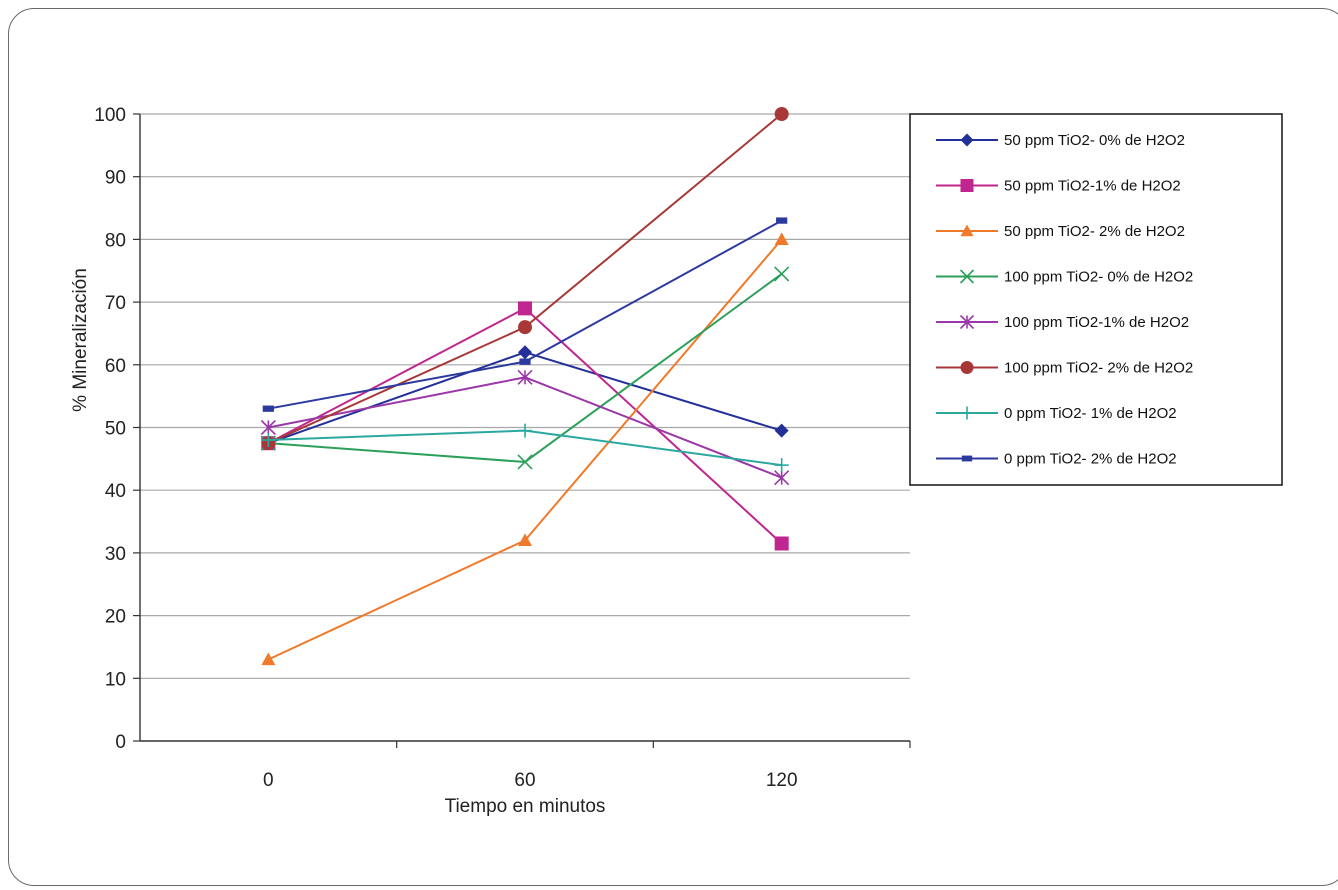 This screenshot has width=1338, height=890. I want to click on legend-item-7: 0 ppm TiO2- 1% de H2O2, so click(1056, 413).